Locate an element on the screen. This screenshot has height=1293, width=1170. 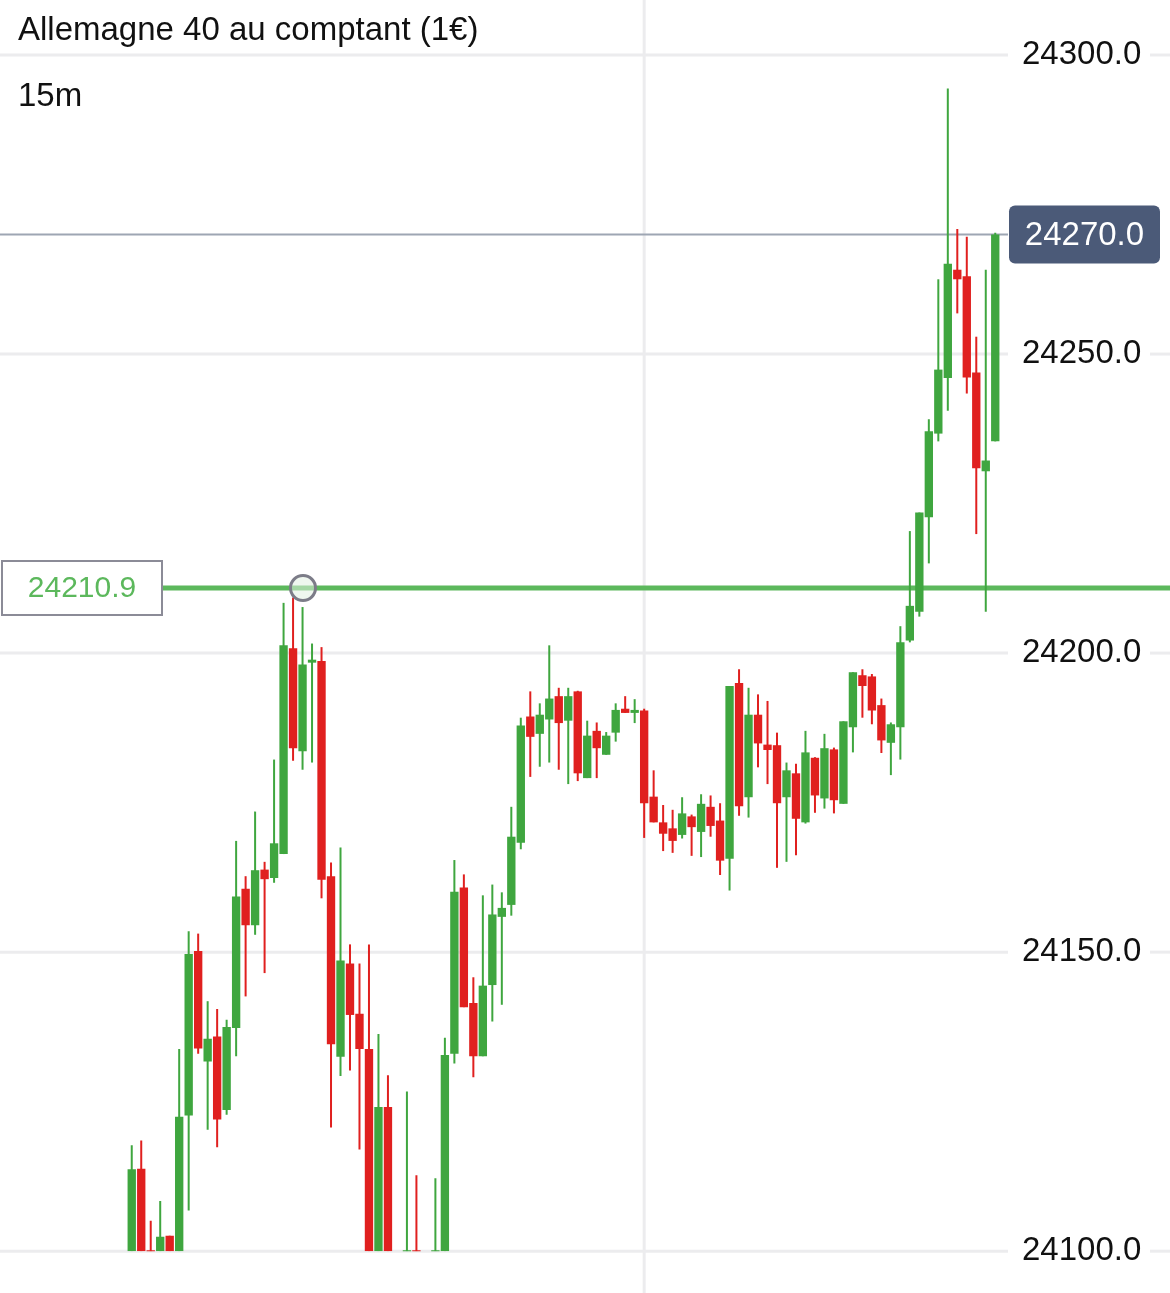
y-tick-label: 24100.0 is located at coordinates (1082, 1249).